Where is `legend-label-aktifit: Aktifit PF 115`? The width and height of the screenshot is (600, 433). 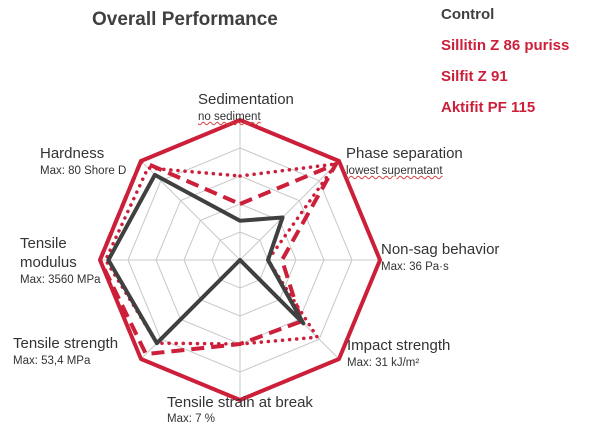 legend-label-aktifit: Aktifit PF 115 is located at coordinates (488, 107).